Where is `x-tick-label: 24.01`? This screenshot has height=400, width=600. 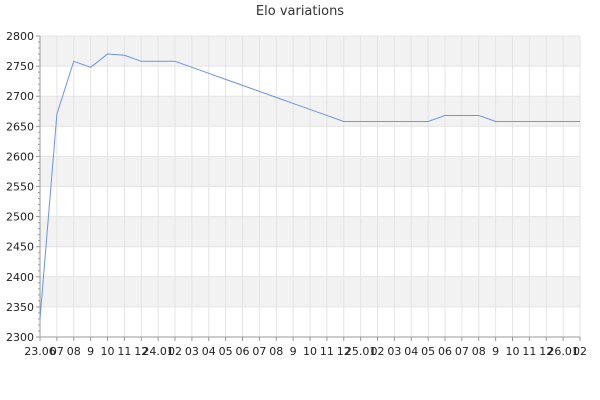
x-tick-label: 24.01 is located at coordinates (158, 351).